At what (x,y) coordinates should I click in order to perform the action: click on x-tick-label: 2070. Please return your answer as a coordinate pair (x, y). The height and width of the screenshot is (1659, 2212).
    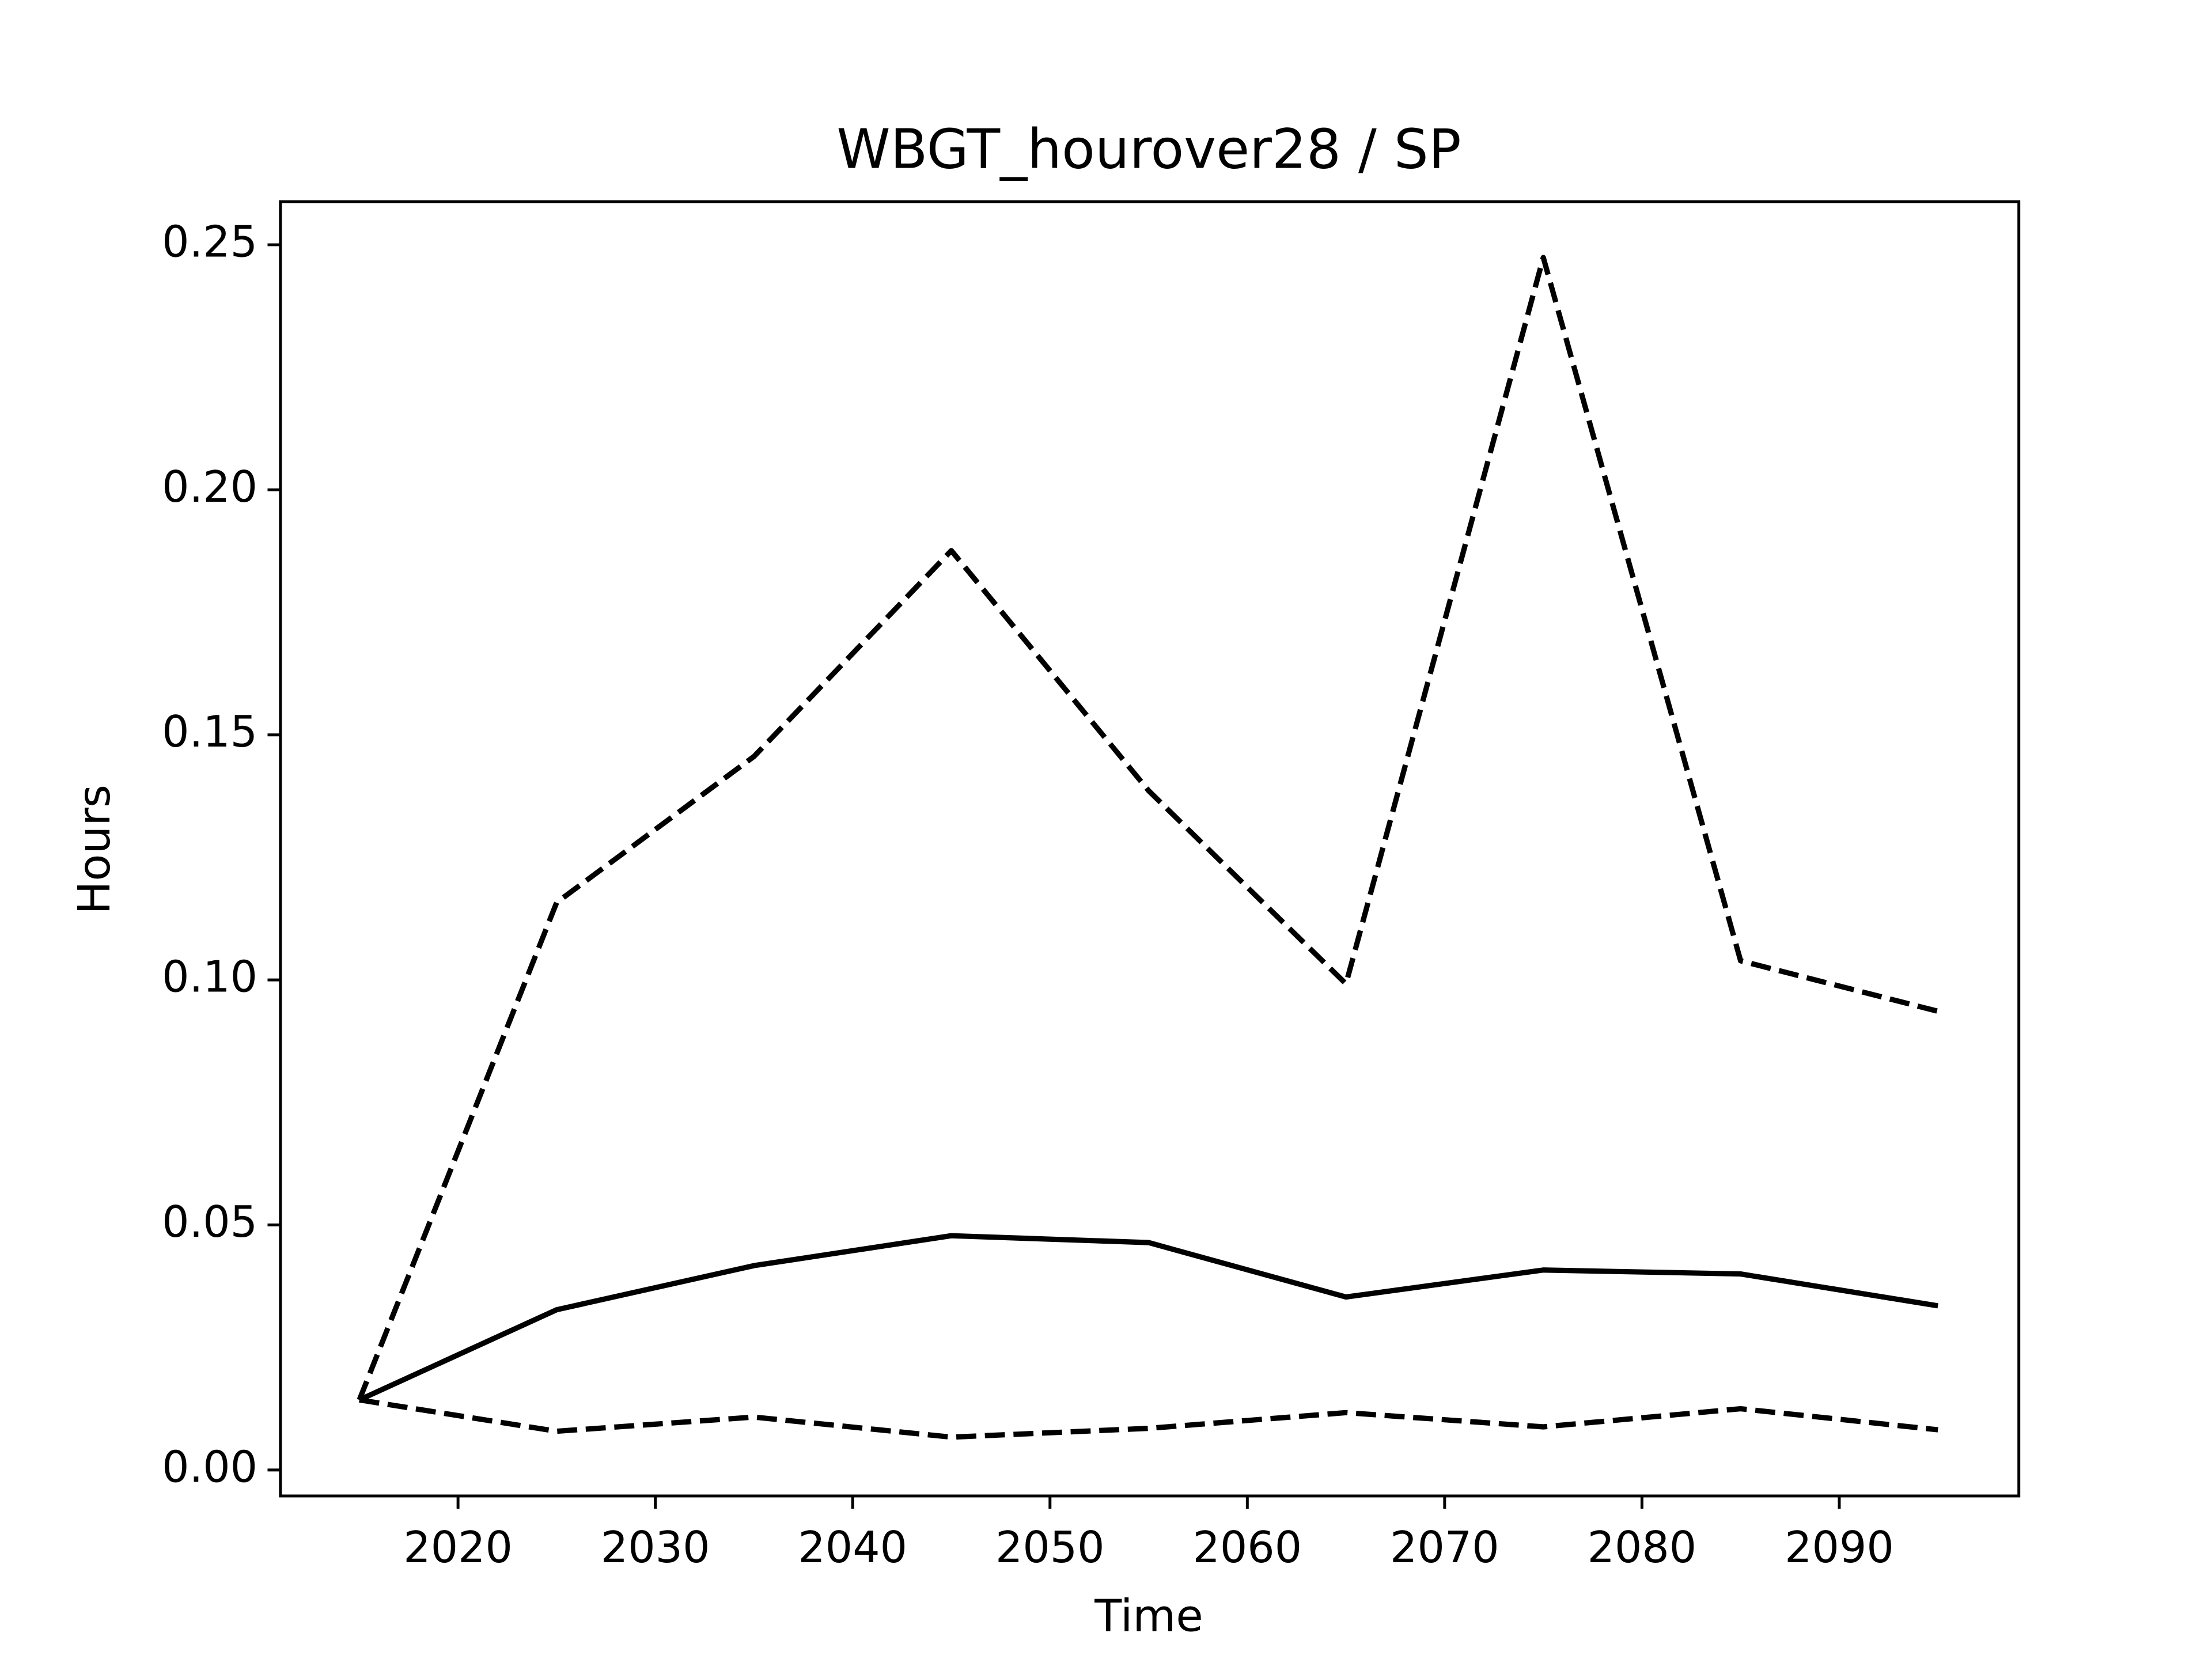
    Looking at the image, I should click on (1444, 1547).